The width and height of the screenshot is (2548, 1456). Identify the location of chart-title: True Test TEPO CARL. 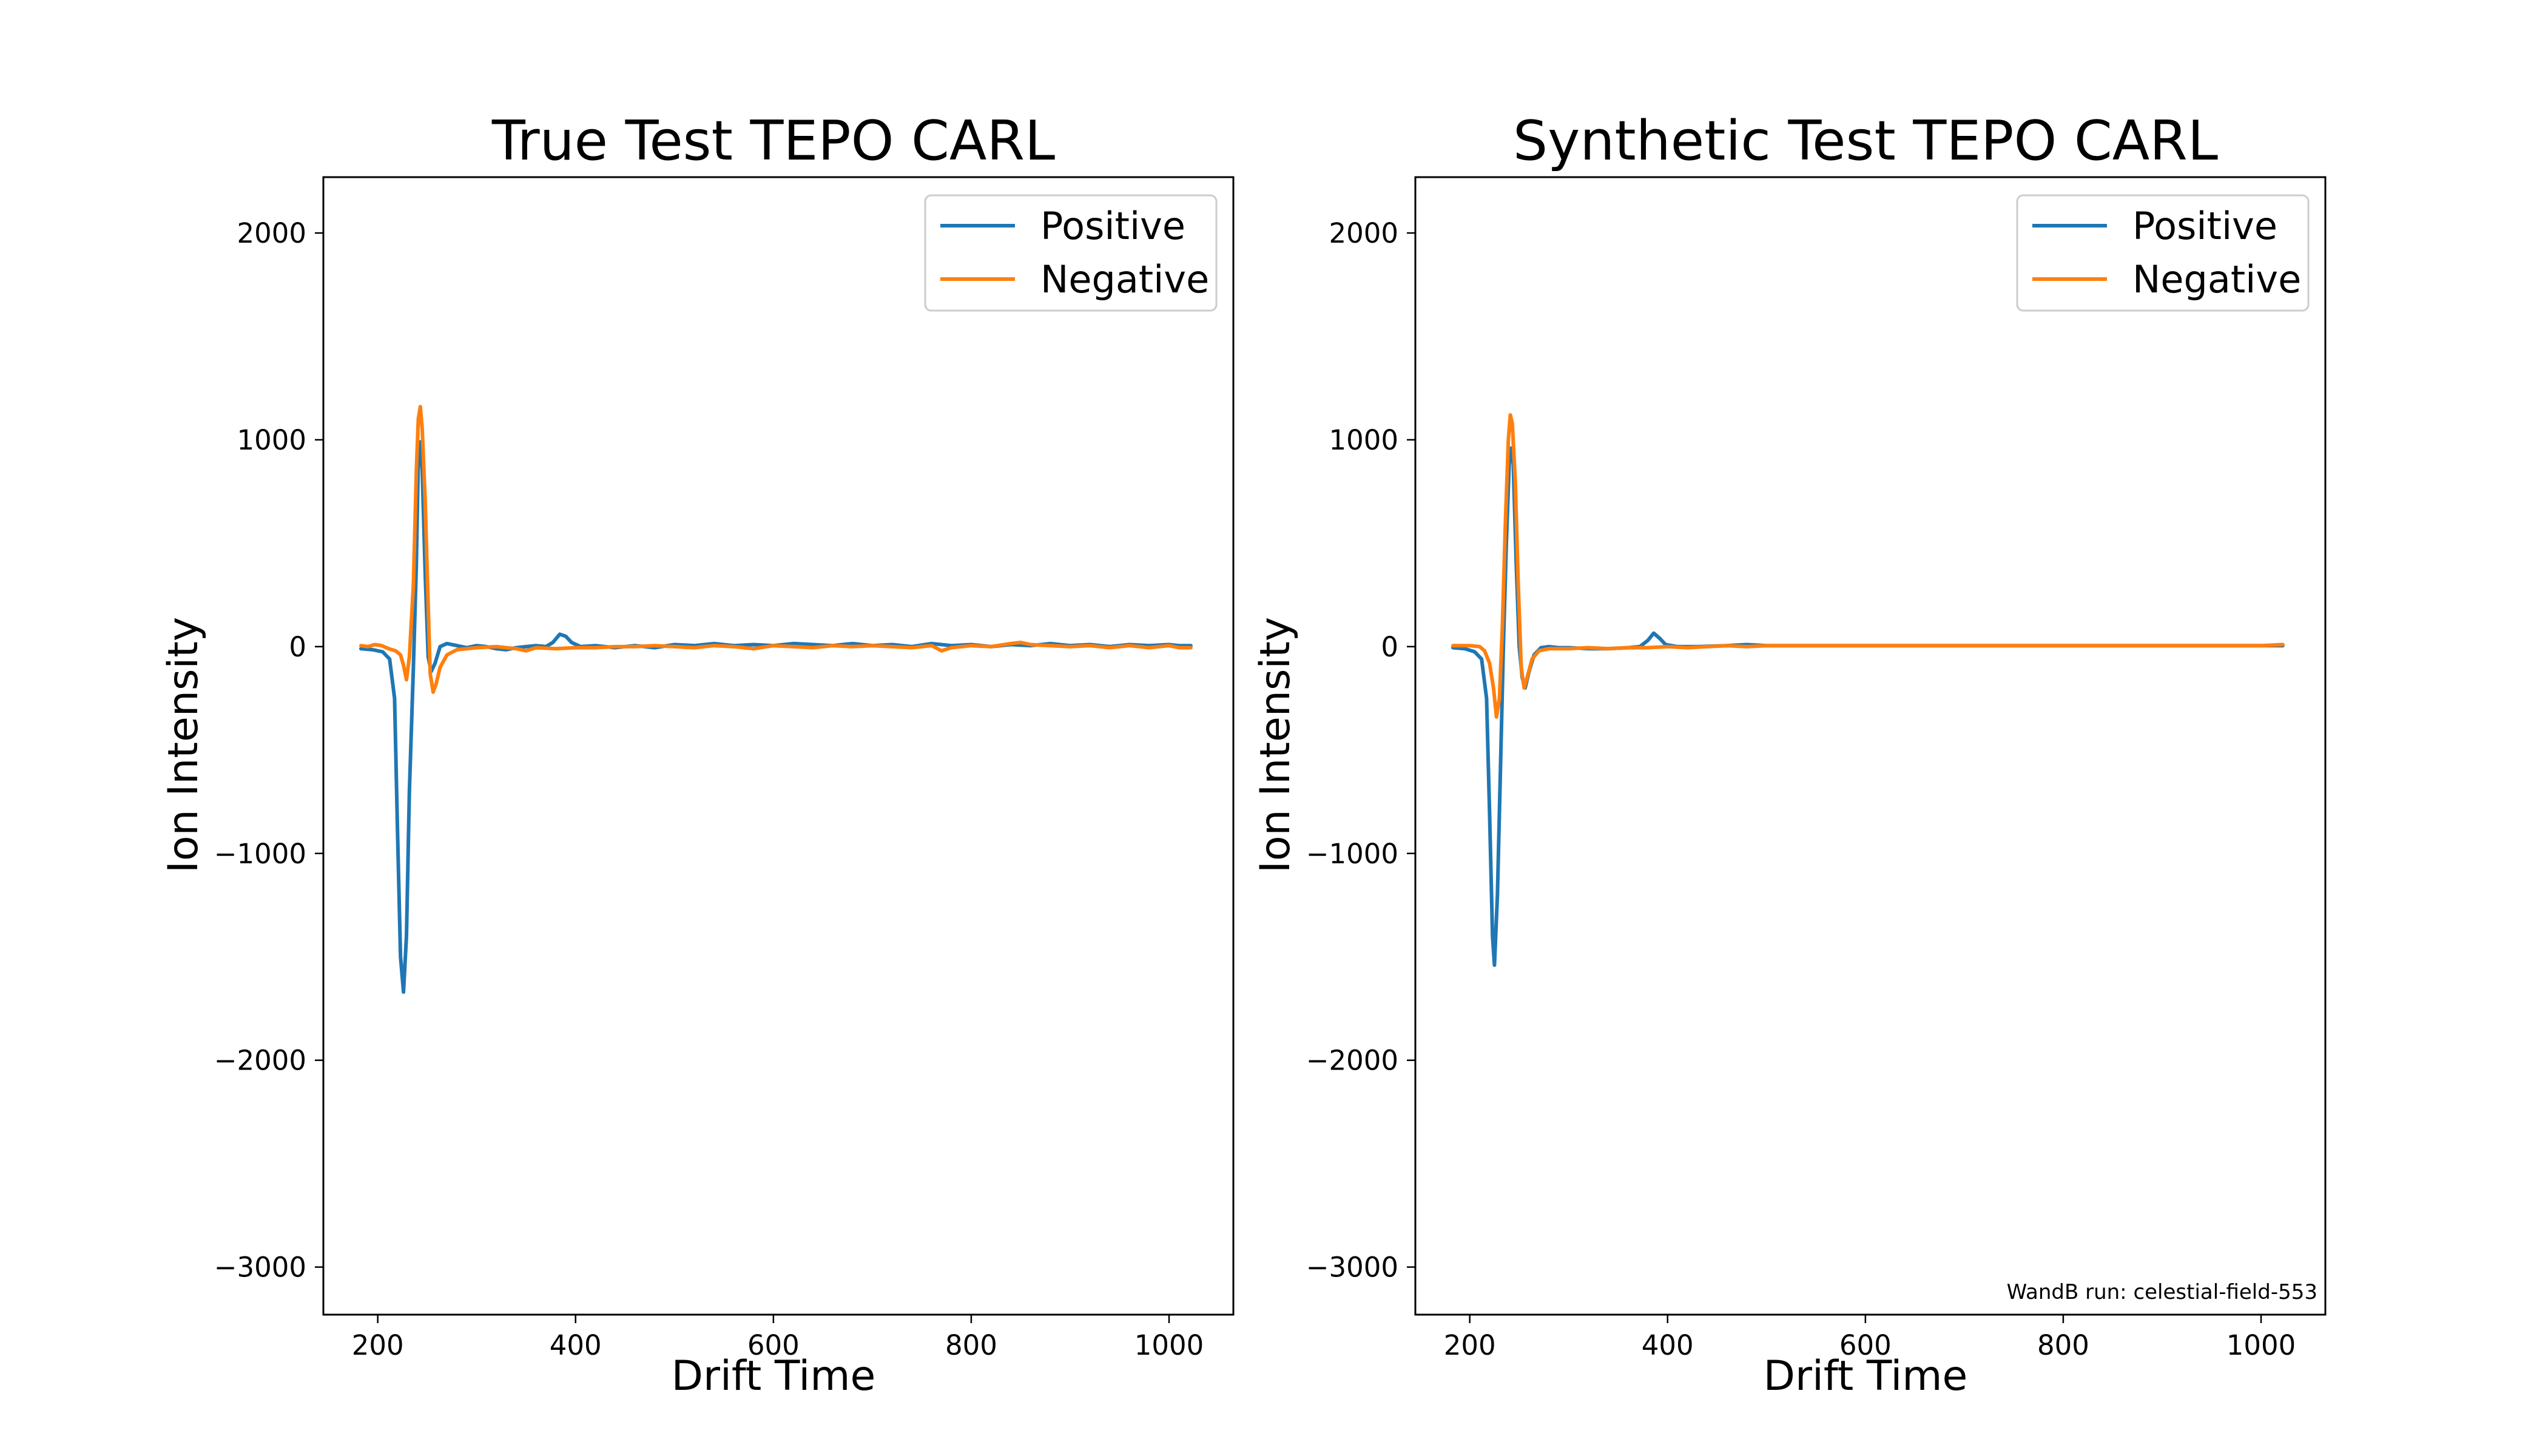
(773, 141).